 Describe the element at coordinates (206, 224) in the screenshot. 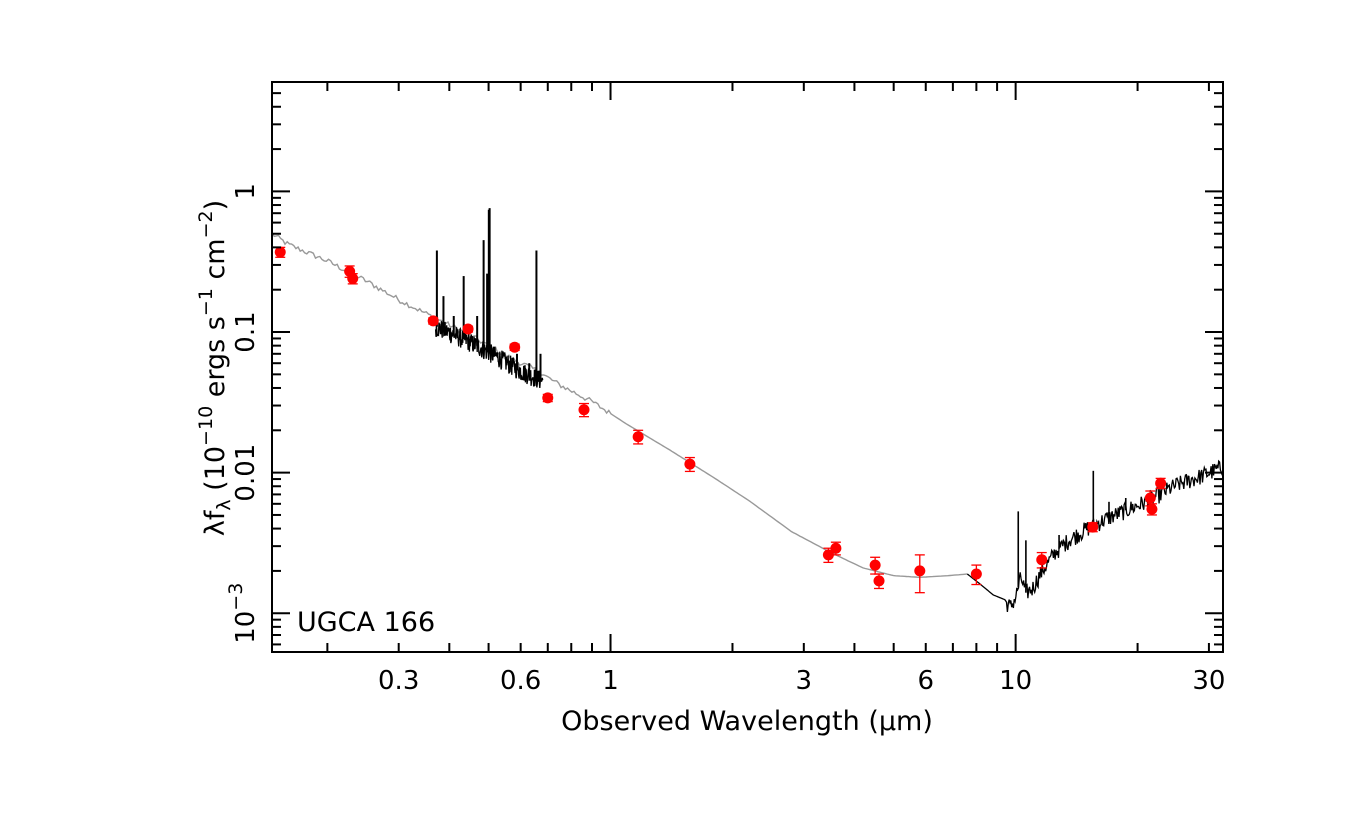

I see `y-axis-title-sup: −2` at that location.